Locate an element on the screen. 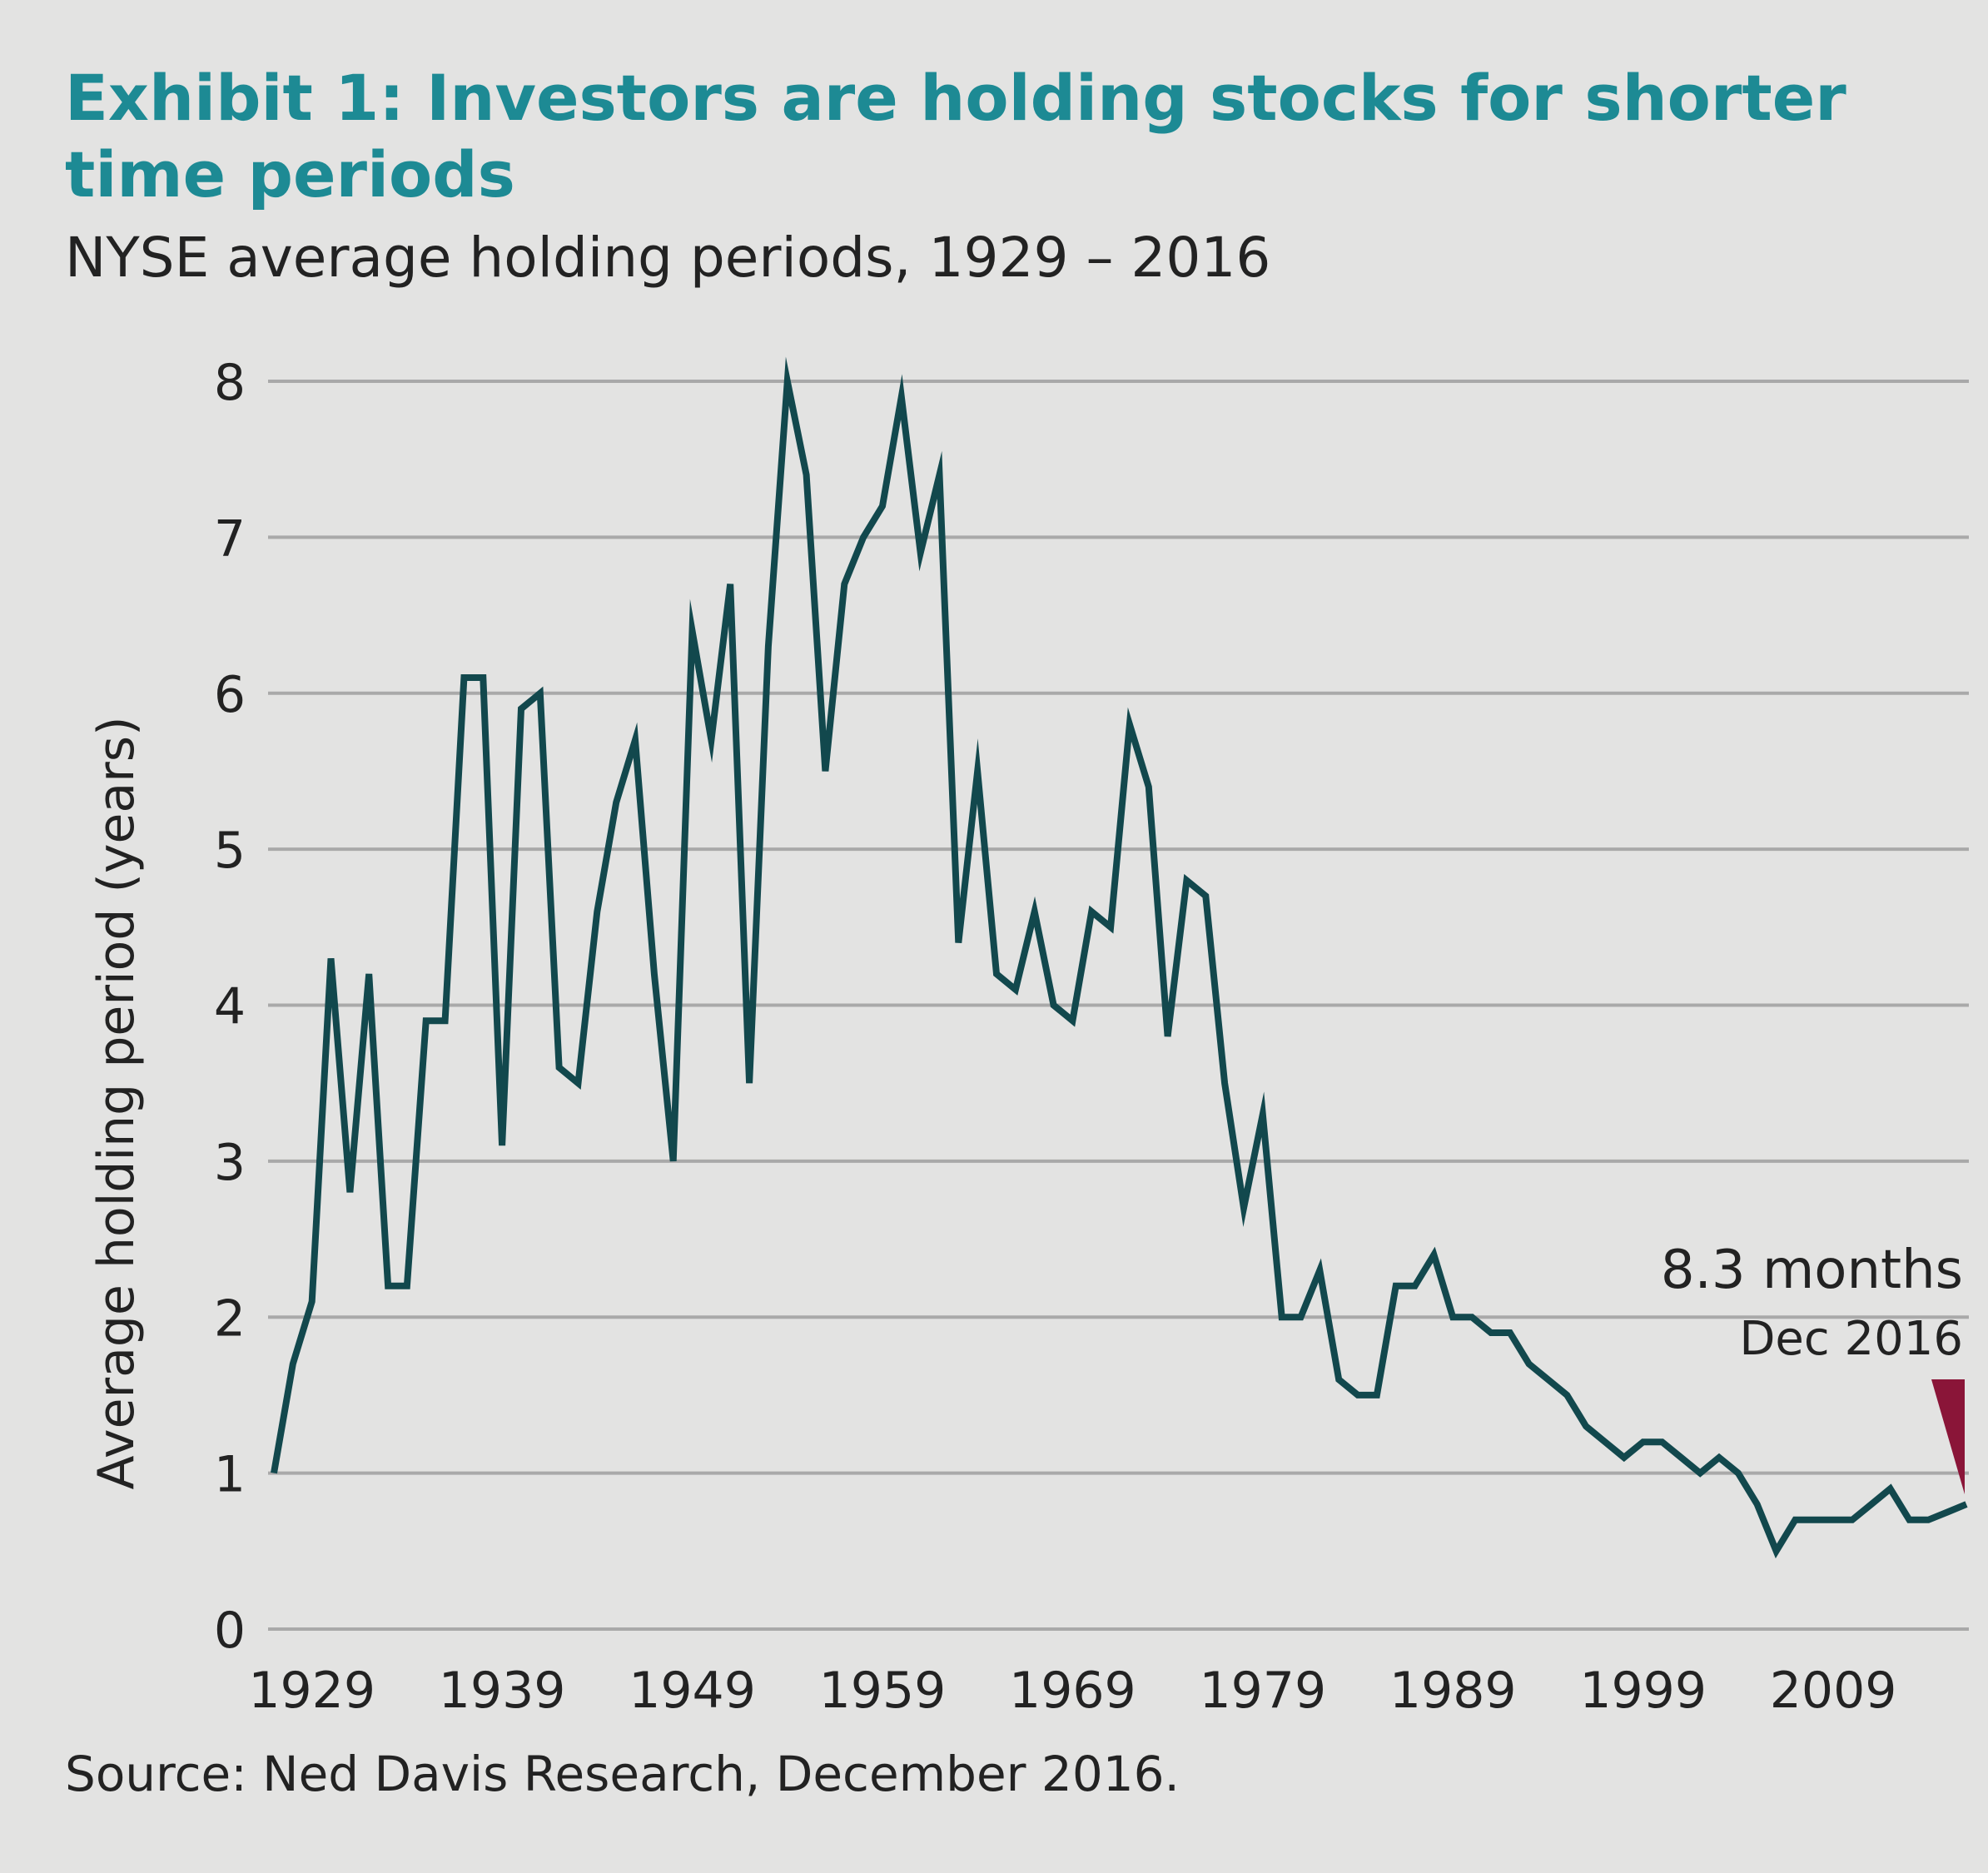 This screenshot has width=1988, height=1873. y-tick-label: 4 is located at coordinates (230, 1007).